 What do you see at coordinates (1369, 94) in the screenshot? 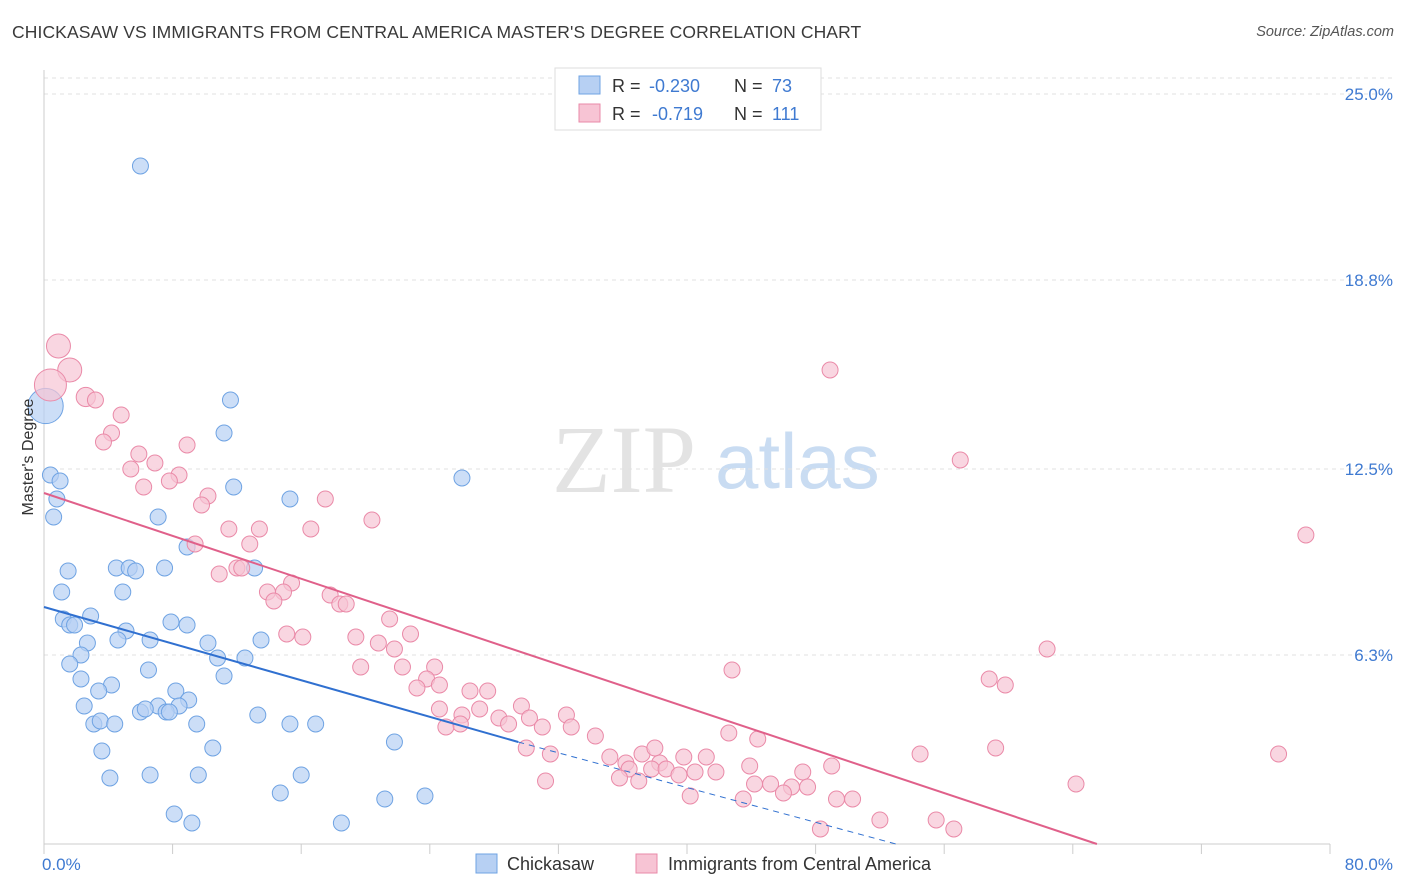
I see `y-tick-label-3: 25.0%` at bounding box center [1369, 94].